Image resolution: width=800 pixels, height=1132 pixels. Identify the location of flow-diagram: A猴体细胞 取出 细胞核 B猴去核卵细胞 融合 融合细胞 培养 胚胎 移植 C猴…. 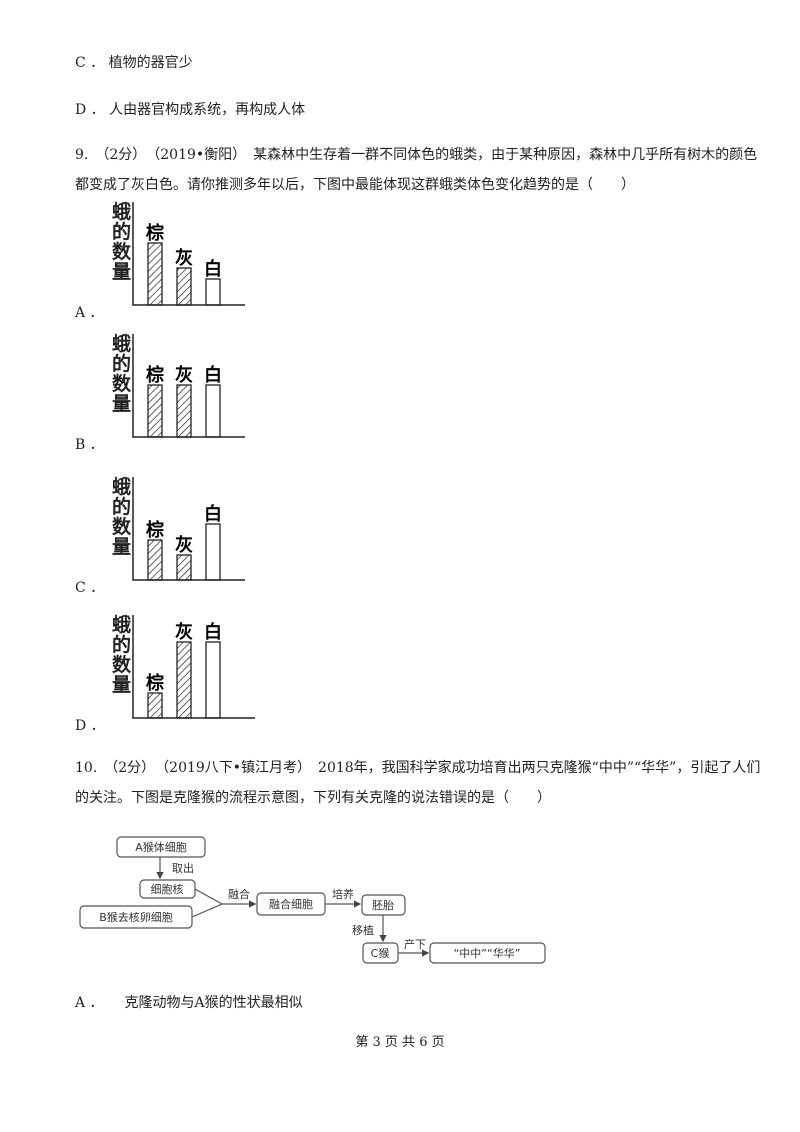
(312, 900).